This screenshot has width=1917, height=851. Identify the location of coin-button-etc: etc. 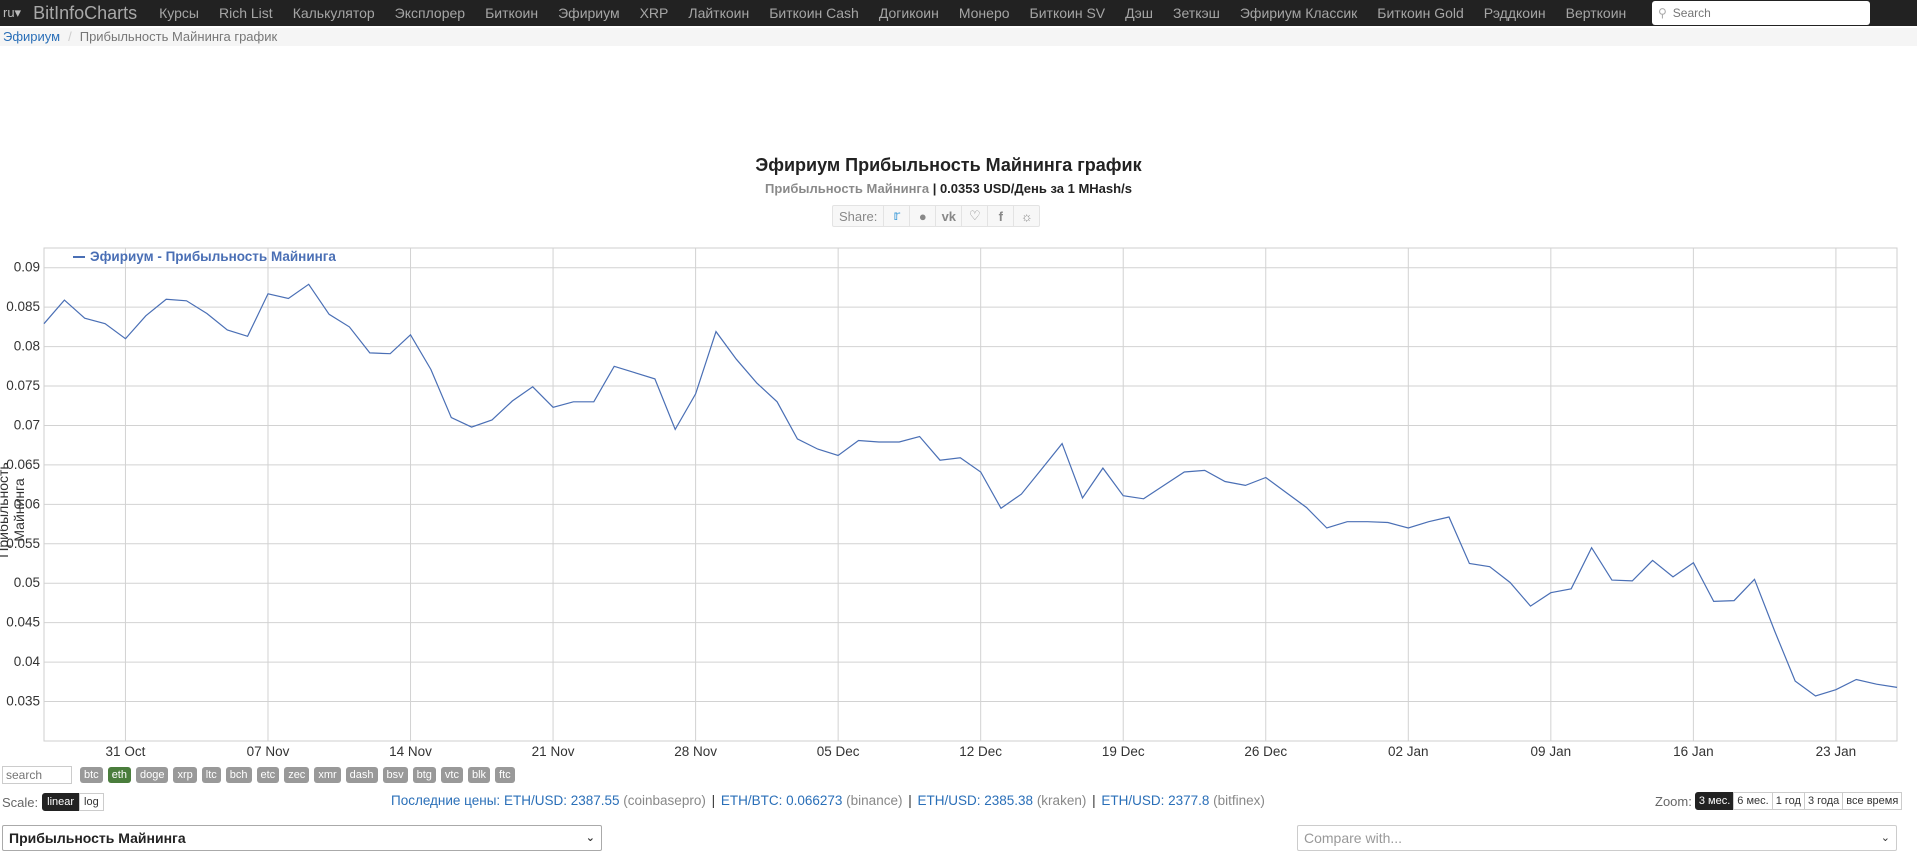
(268, 775).